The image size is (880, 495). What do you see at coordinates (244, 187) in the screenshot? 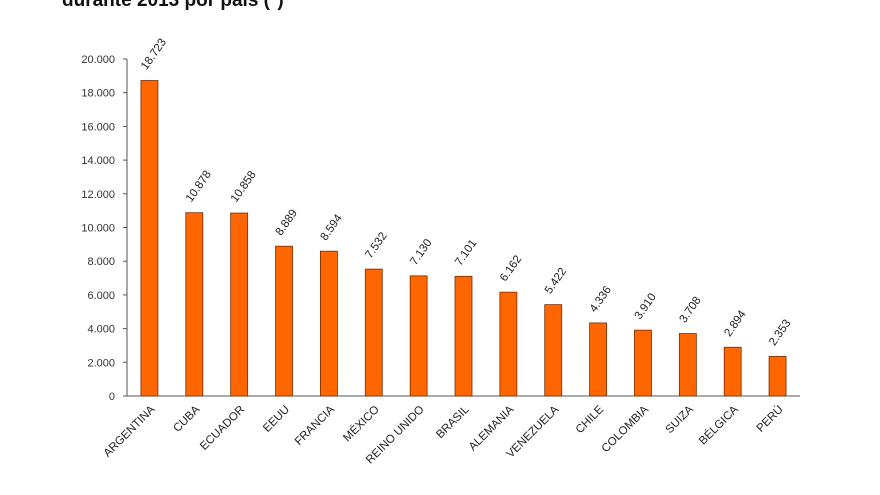
I see `data-label: 10.858` at bounding box center [244, 187].